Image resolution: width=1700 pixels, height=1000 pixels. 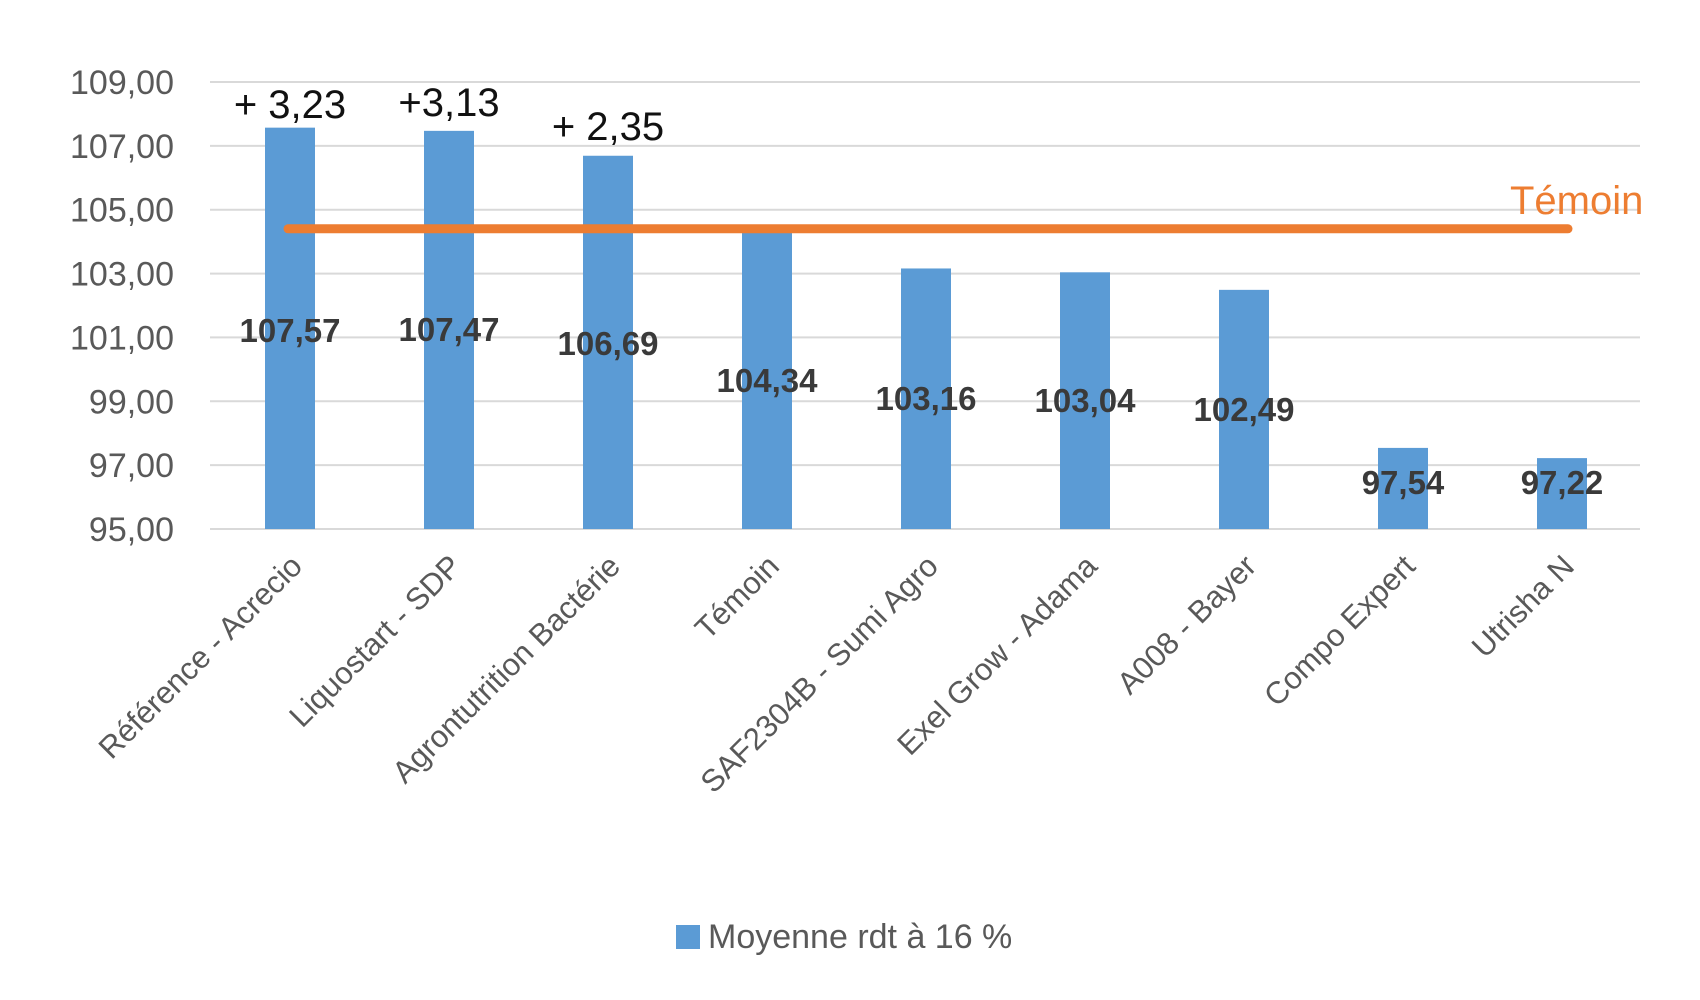 What do you see at coordinates (608, 127) in the screenshot?
I see `difference-annotation: + 2,35` at bounding box center [608, 127].